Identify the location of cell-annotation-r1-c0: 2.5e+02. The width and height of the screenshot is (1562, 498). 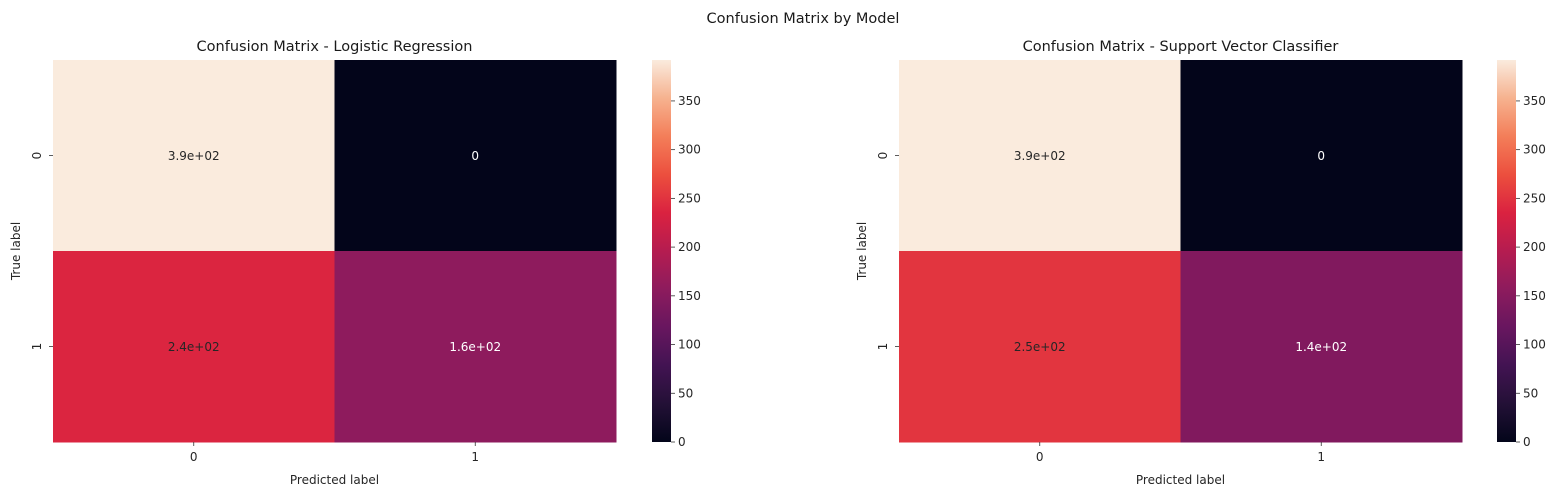
(1040, 347).